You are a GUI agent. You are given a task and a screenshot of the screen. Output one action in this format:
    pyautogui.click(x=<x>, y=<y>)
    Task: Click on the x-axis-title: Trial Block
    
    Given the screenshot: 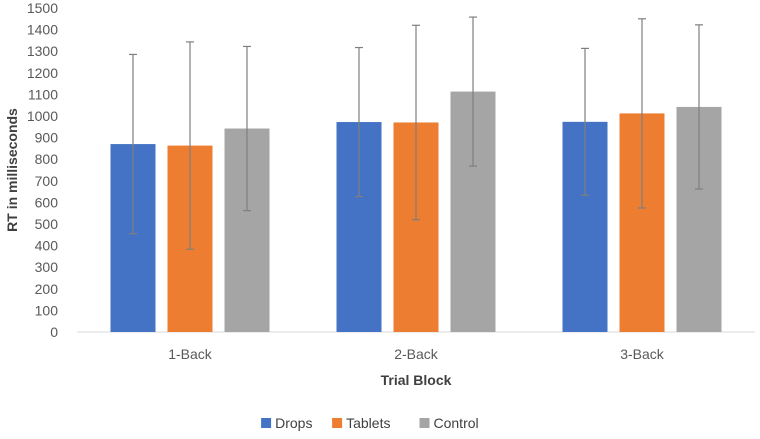 What is the action you would take?
    pyautogui.click(x=416, y=380)
    